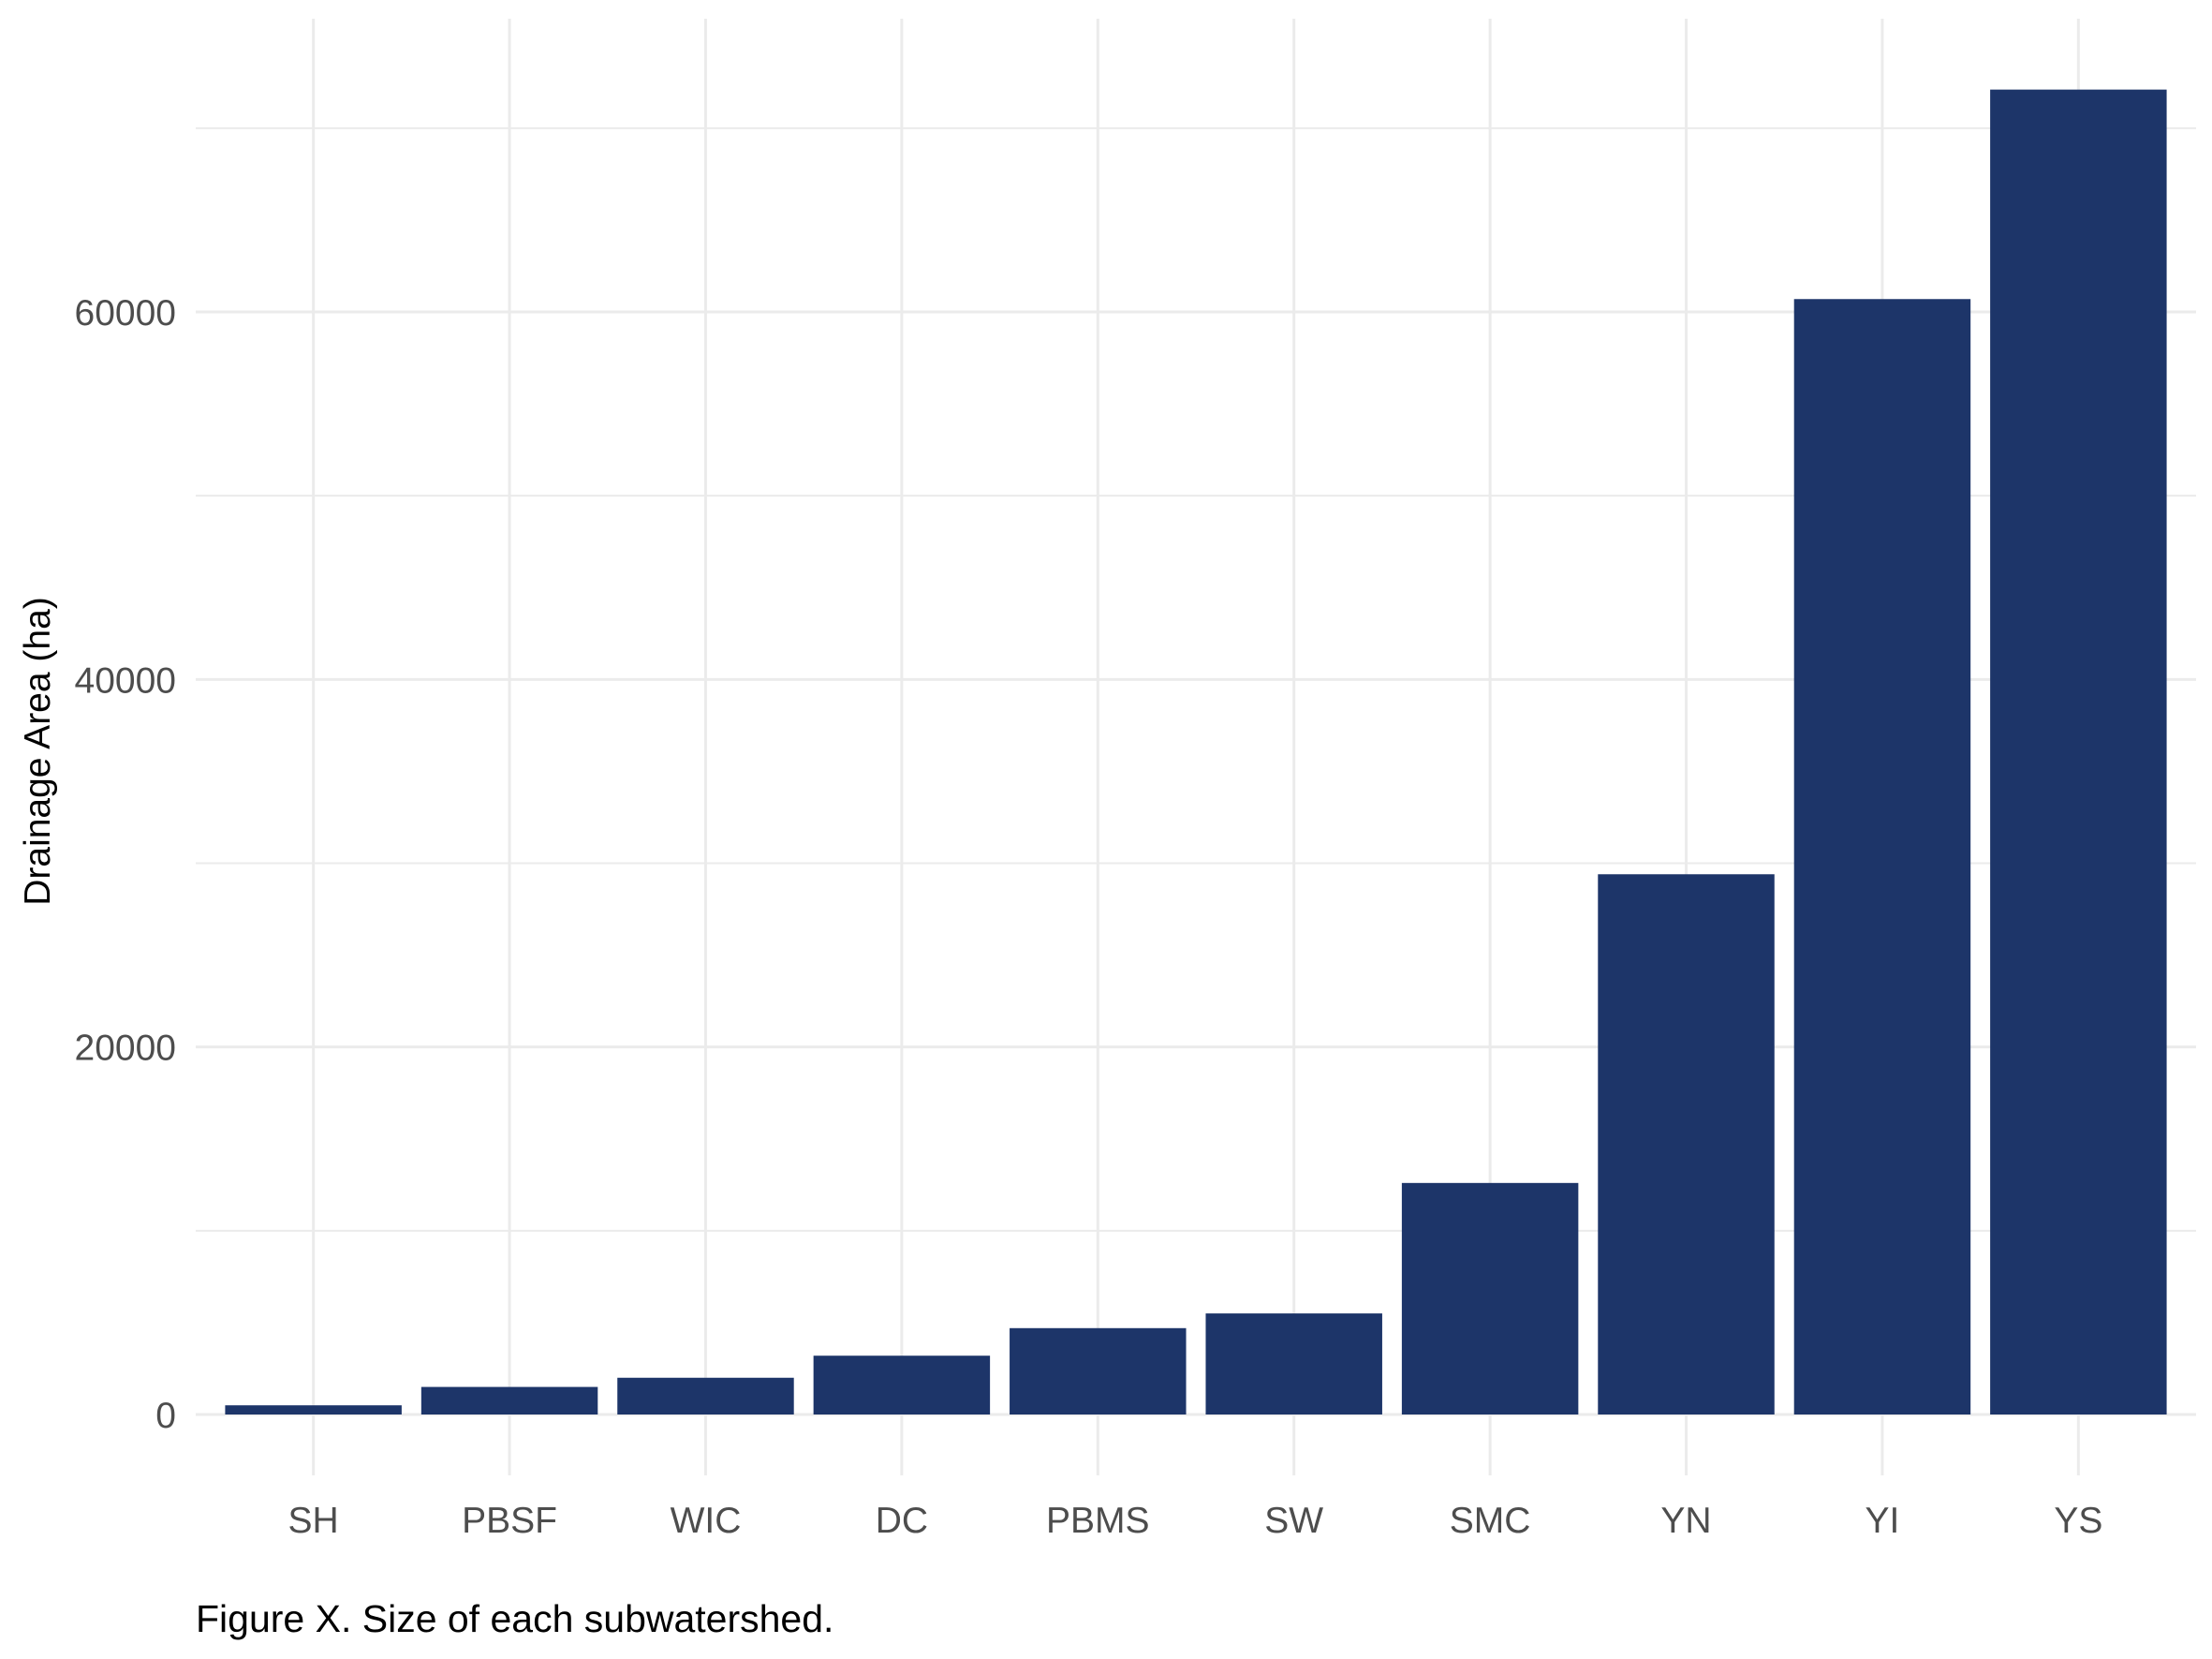 This screenshot has width=2212, height=1659. What do you see at coordinates (125, 865) in the screenshot?
I see `y-tick-labels: 0 20000 40000 60000` at bounding box center [125, 865].